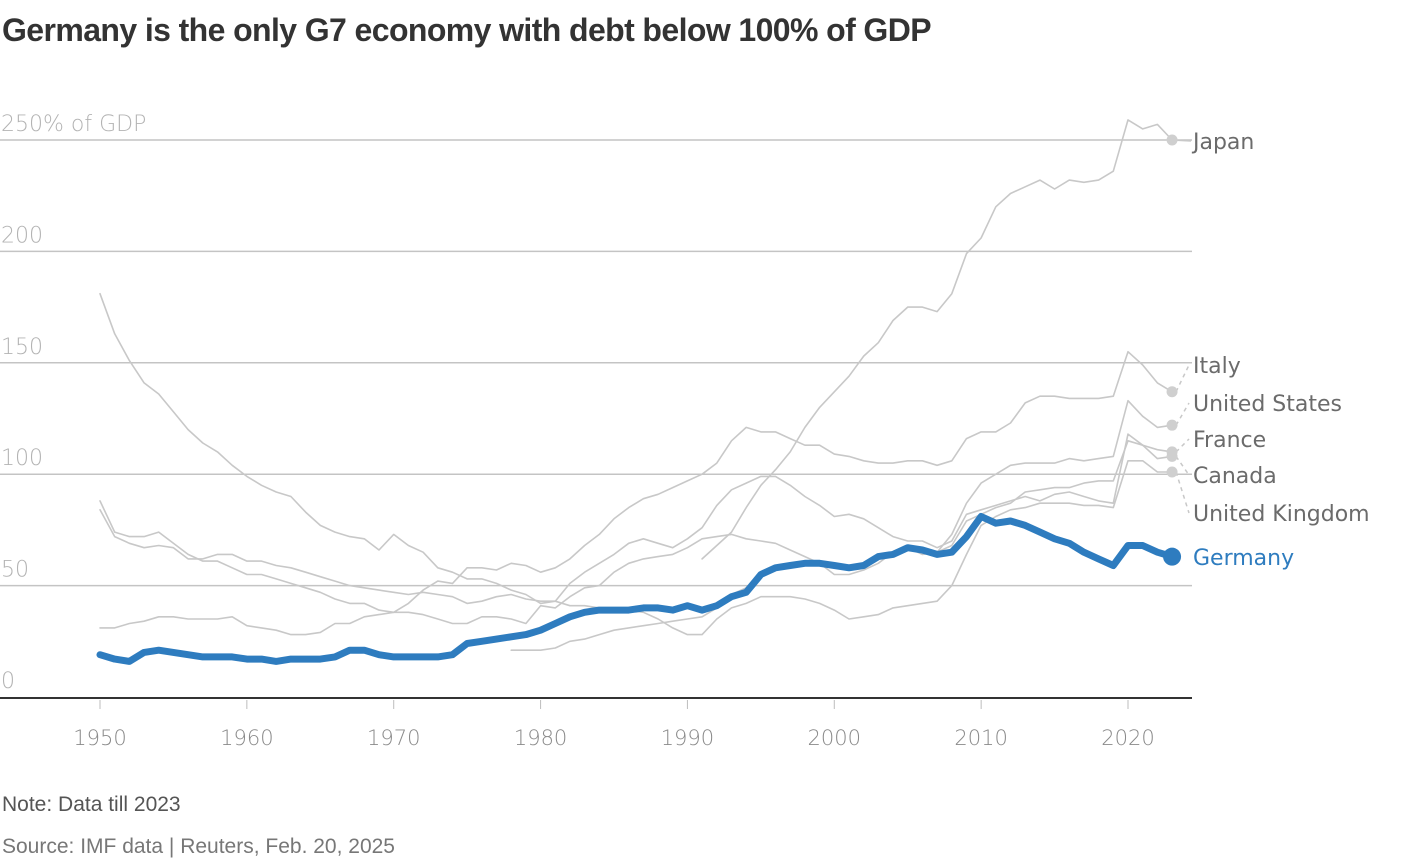 The image size is (1420, 862). What do you see at coordinates (1281, 514) in the screenshot?
I see `series-label-united-kingdom: United Kingdom` at bounding box center [1281, 514].